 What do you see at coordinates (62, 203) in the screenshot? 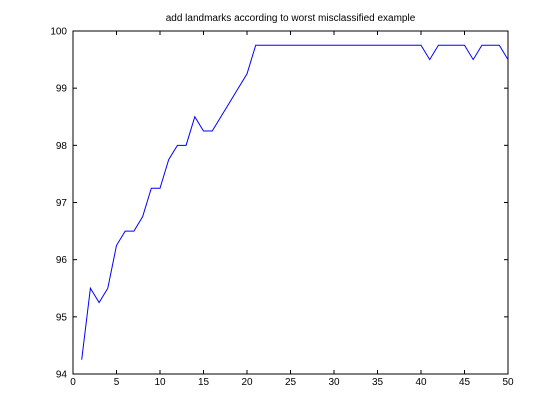
I see `y-tick-label: 97` at bounding box center [62, 203].